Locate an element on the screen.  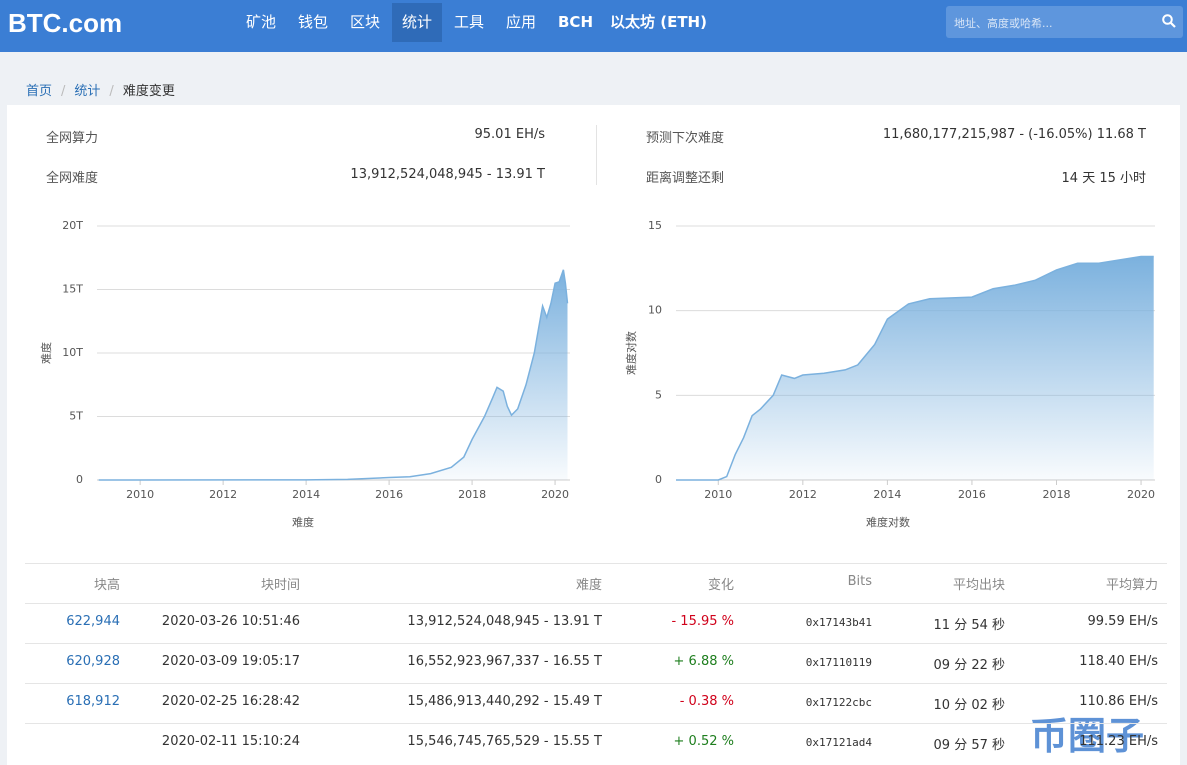
block-link: 622,944 is located at coordinates (93, 621).